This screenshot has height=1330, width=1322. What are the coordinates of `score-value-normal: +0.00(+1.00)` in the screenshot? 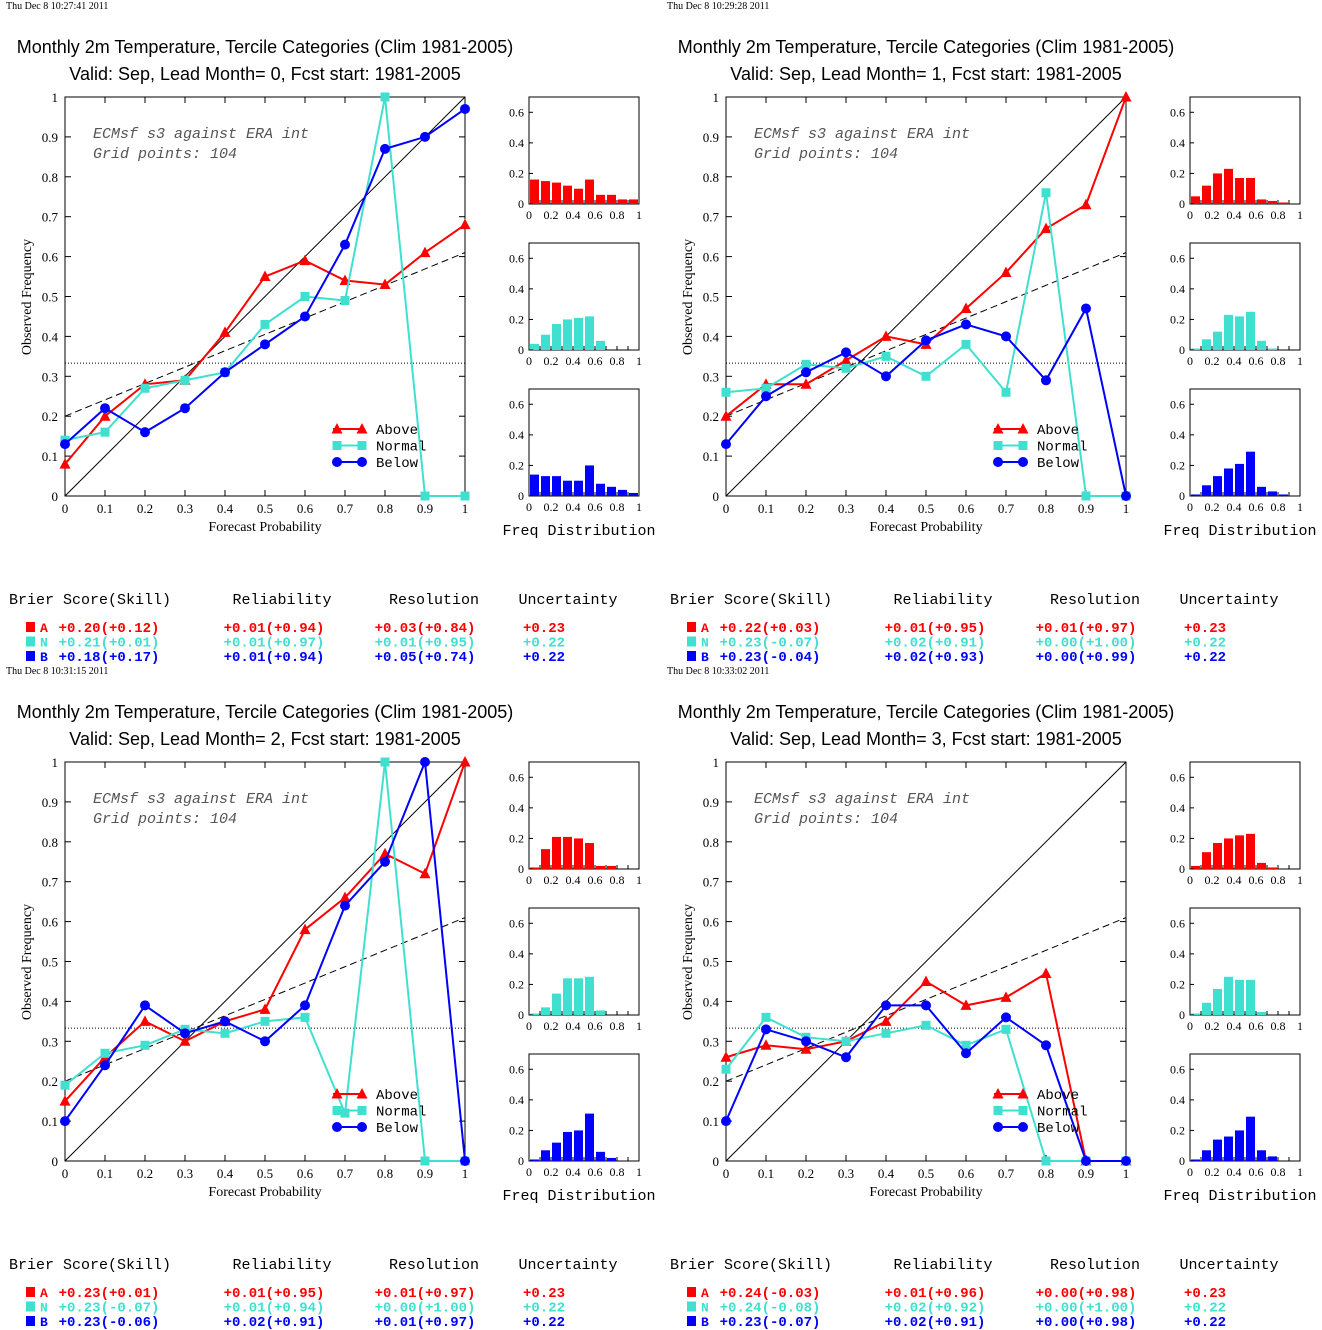 It's located at (1086, 644).